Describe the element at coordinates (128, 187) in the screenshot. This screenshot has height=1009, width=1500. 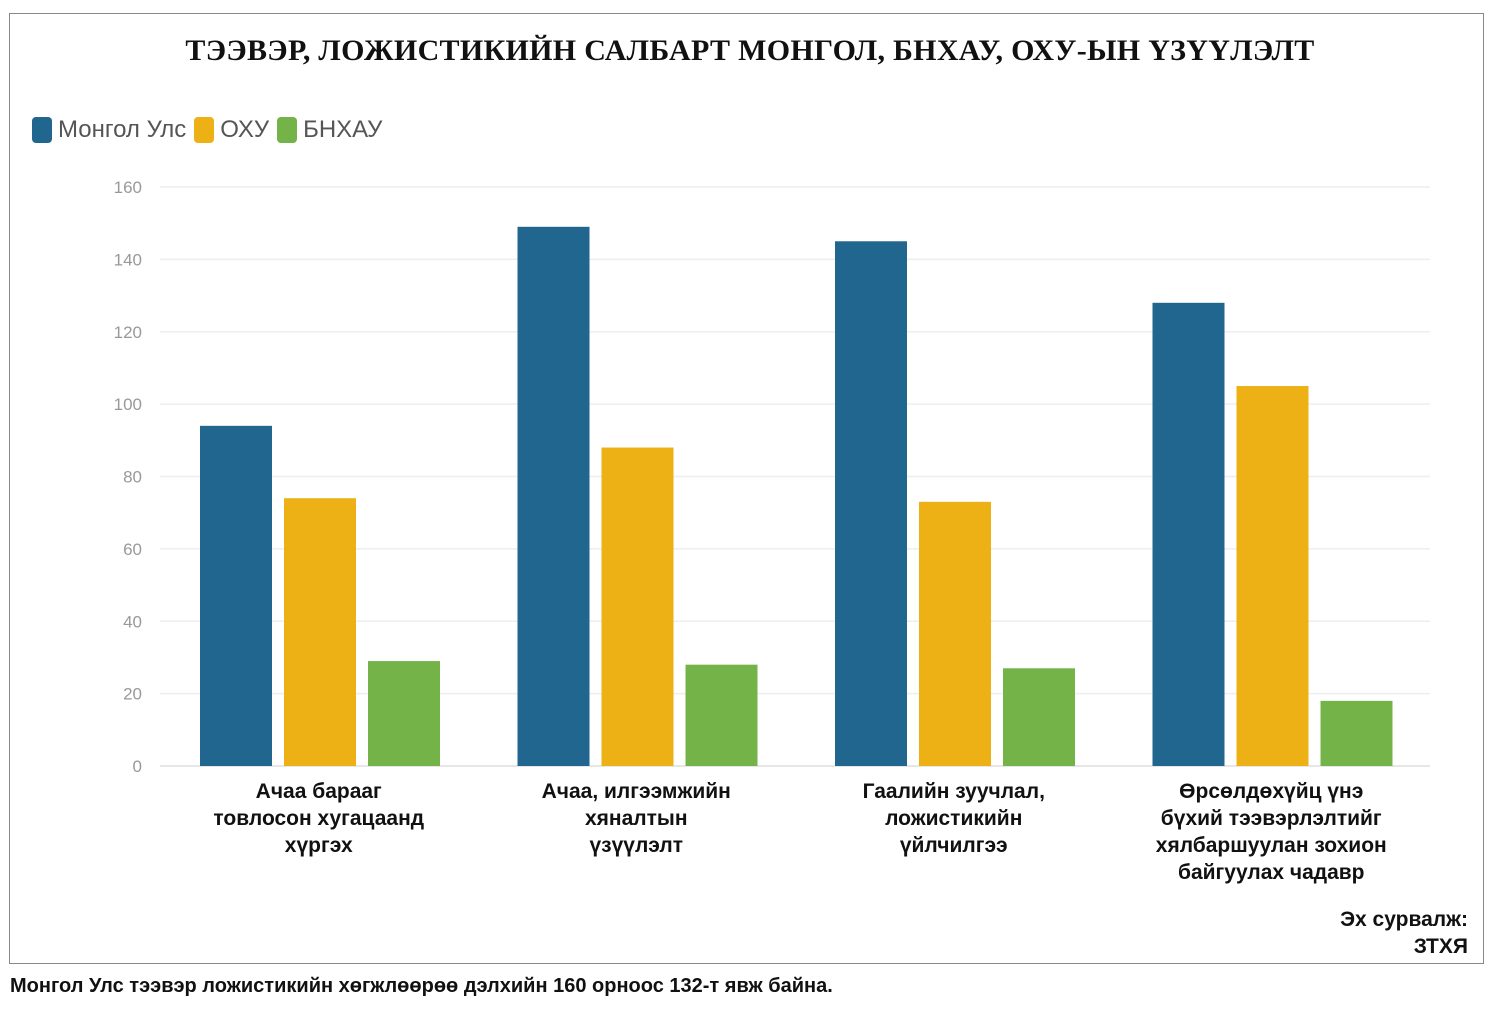
I see `y-tick-label: 160` at that location.